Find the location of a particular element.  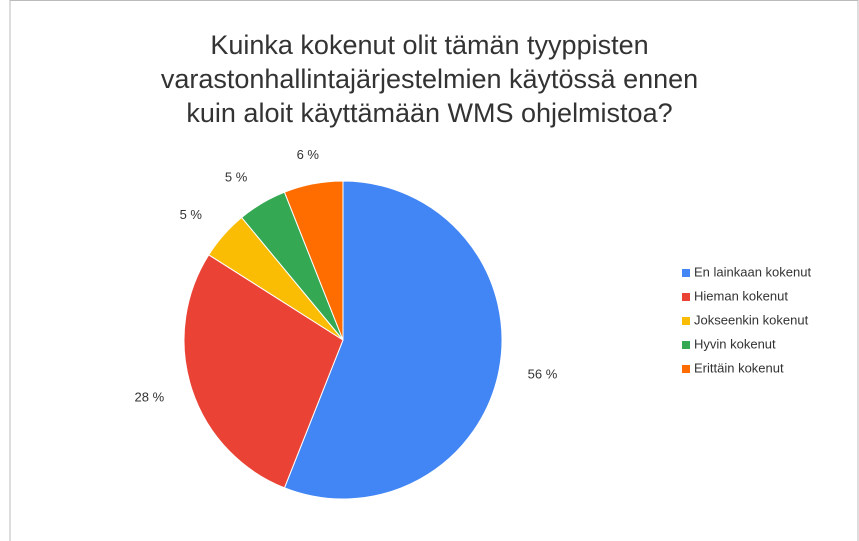

legend-label: Erittäin kokenut is located at coordinates (739, 367).